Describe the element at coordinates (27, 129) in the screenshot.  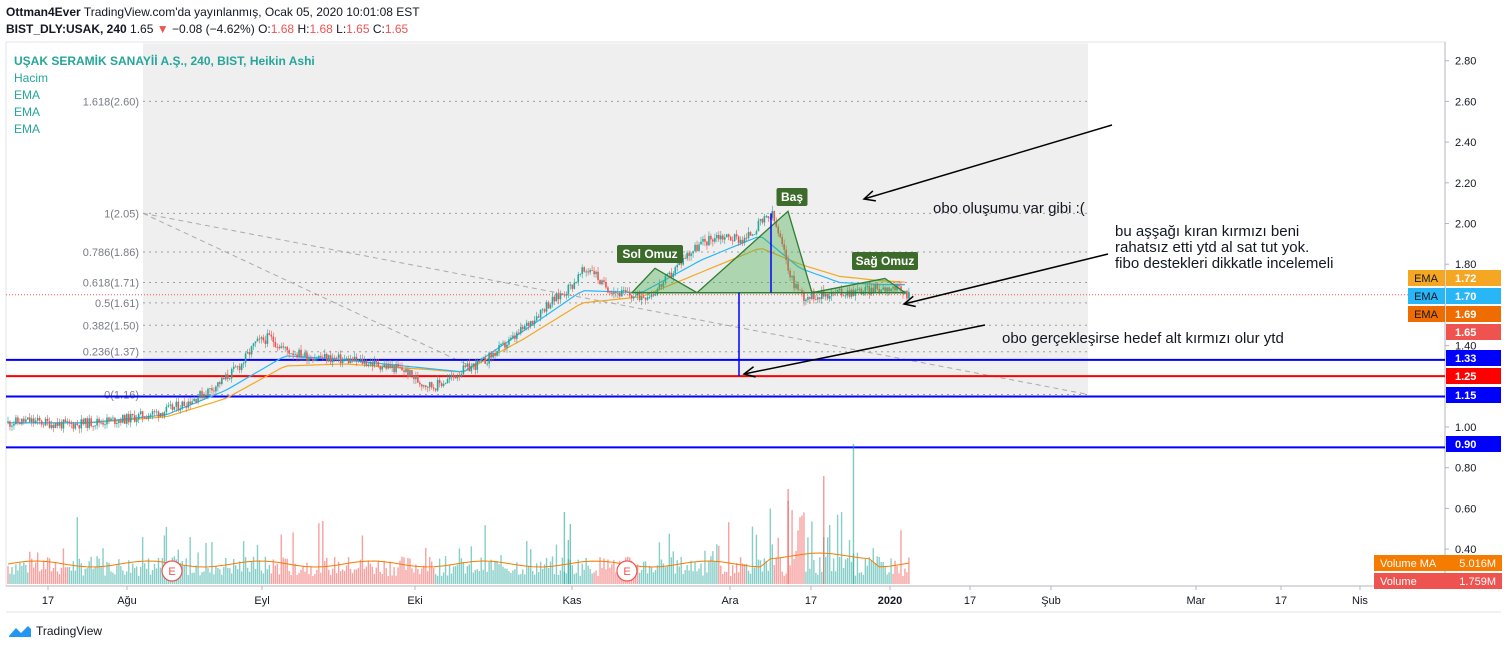
I see `legend-ema-3: EMA` at that location.